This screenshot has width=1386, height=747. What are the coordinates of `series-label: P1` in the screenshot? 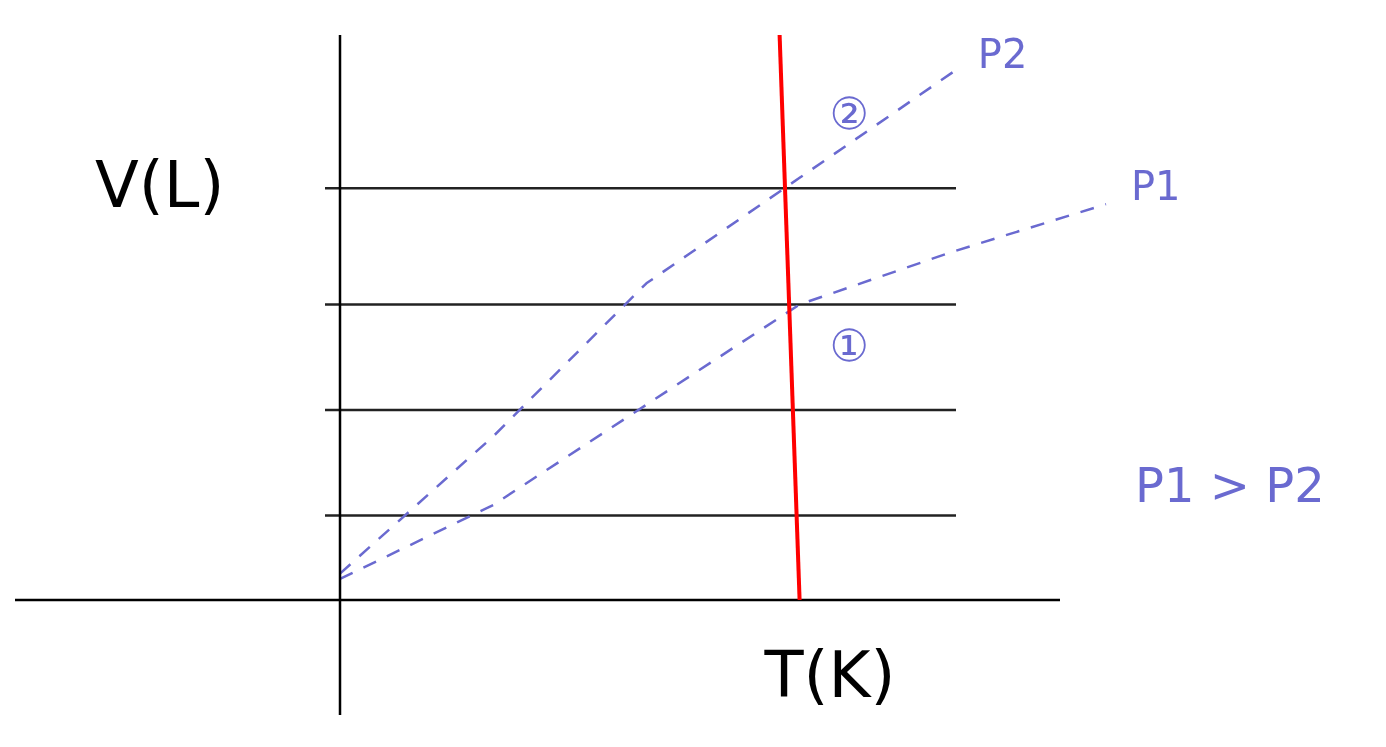 It's located at (1156, 185).